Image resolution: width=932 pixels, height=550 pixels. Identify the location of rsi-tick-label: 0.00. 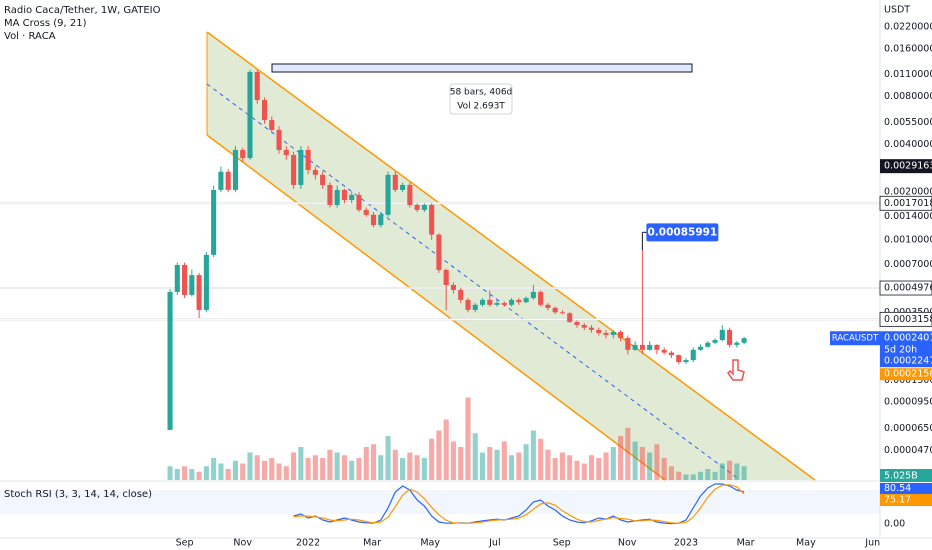
(894, 524).